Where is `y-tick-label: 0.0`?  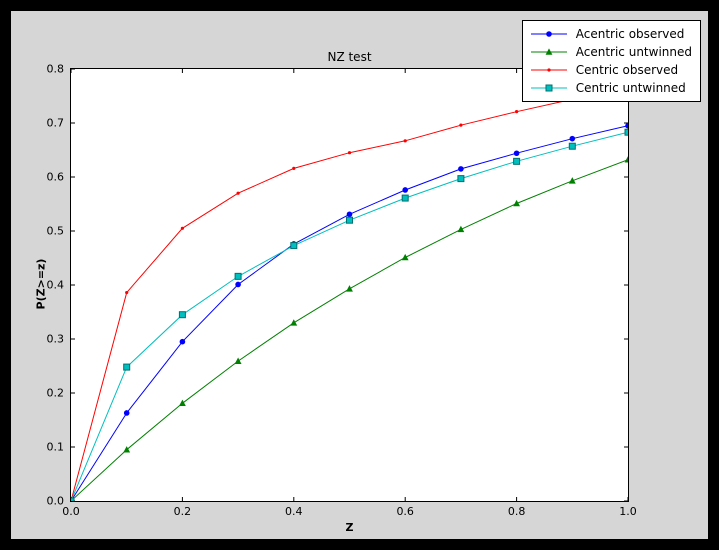
y-tick-label: 0.0 is located at coordinates (55, 501).